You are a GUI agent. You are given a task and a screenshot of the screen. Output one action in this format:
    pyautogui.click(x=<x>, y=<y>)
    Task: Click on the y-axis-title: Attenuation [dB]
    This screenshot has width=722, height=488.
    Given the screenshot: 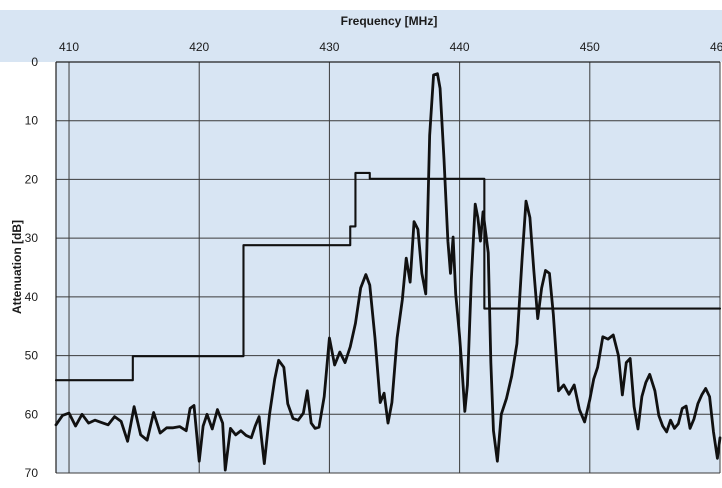 What is the action you would take?
    pyautogui.click(x=17, y=267)
    